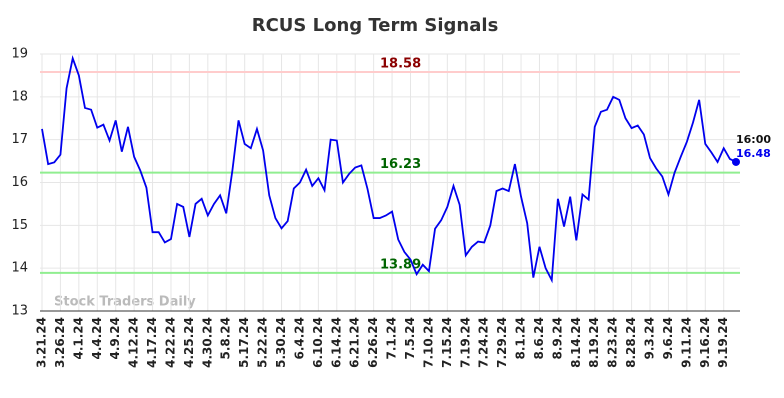 The height and width of the screenshot is (398, 784). Describe the element at coordinates (244, 342) in the screenshot. I see `x-tick-label: 5.17.24` at that location.